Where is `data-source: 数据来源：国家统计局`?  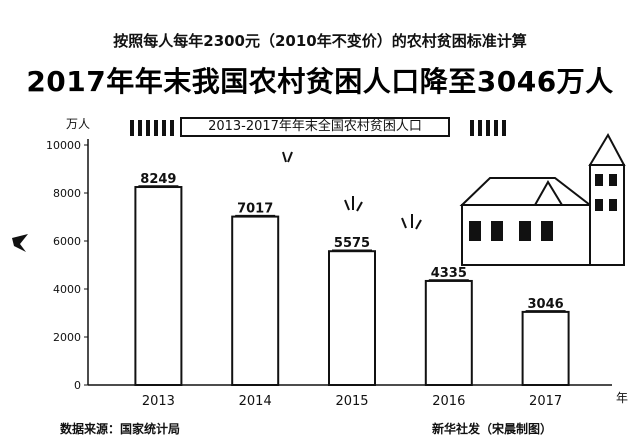 data-source: 数据来源：国家统计局 is located at coordinates (120, 429).